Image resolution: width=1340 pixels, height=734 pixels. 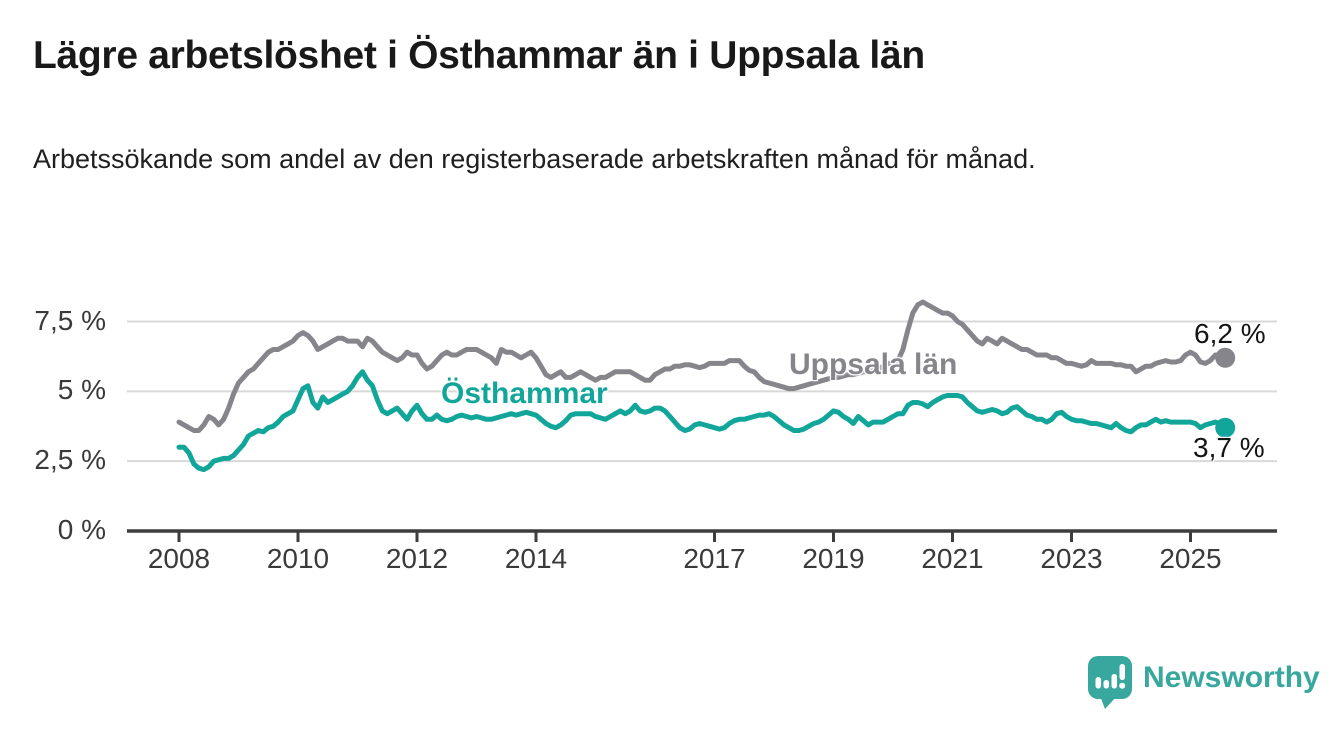 What do you see at coordinates (1110, 682) in the screenshot?
I see `newsworthy-bar-chart-speech-bubble-icon` at bounding box center [1110, 682].